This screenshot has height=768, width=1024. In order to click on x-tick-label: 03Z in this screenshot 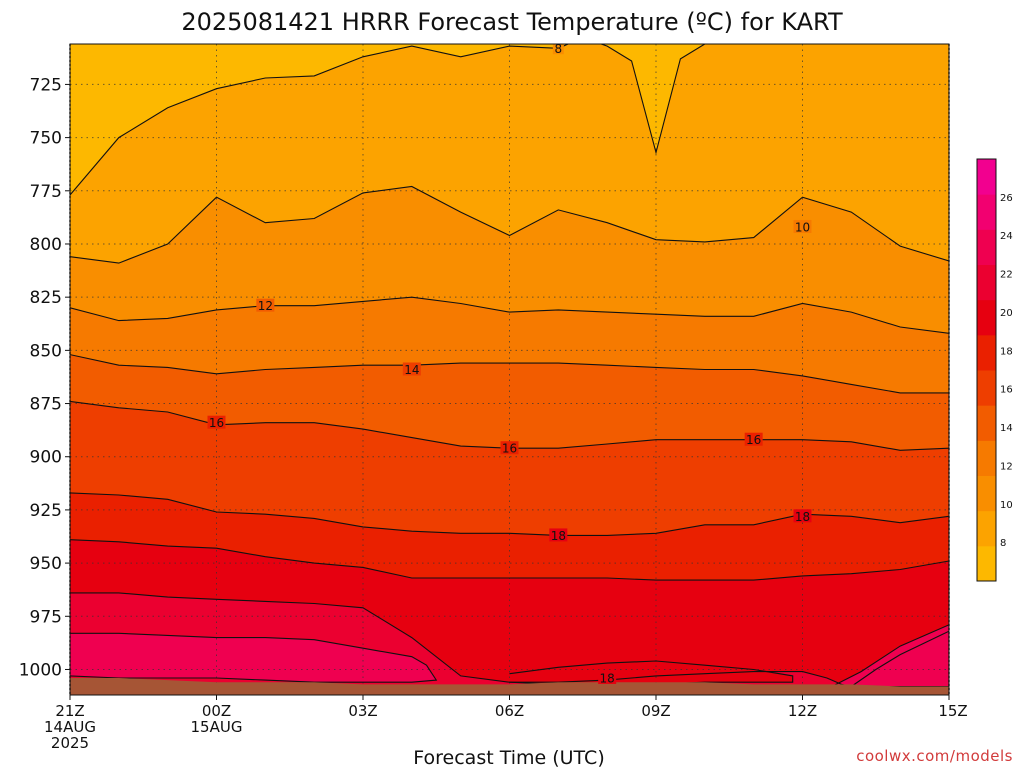, I will do `click(362, 711)`.